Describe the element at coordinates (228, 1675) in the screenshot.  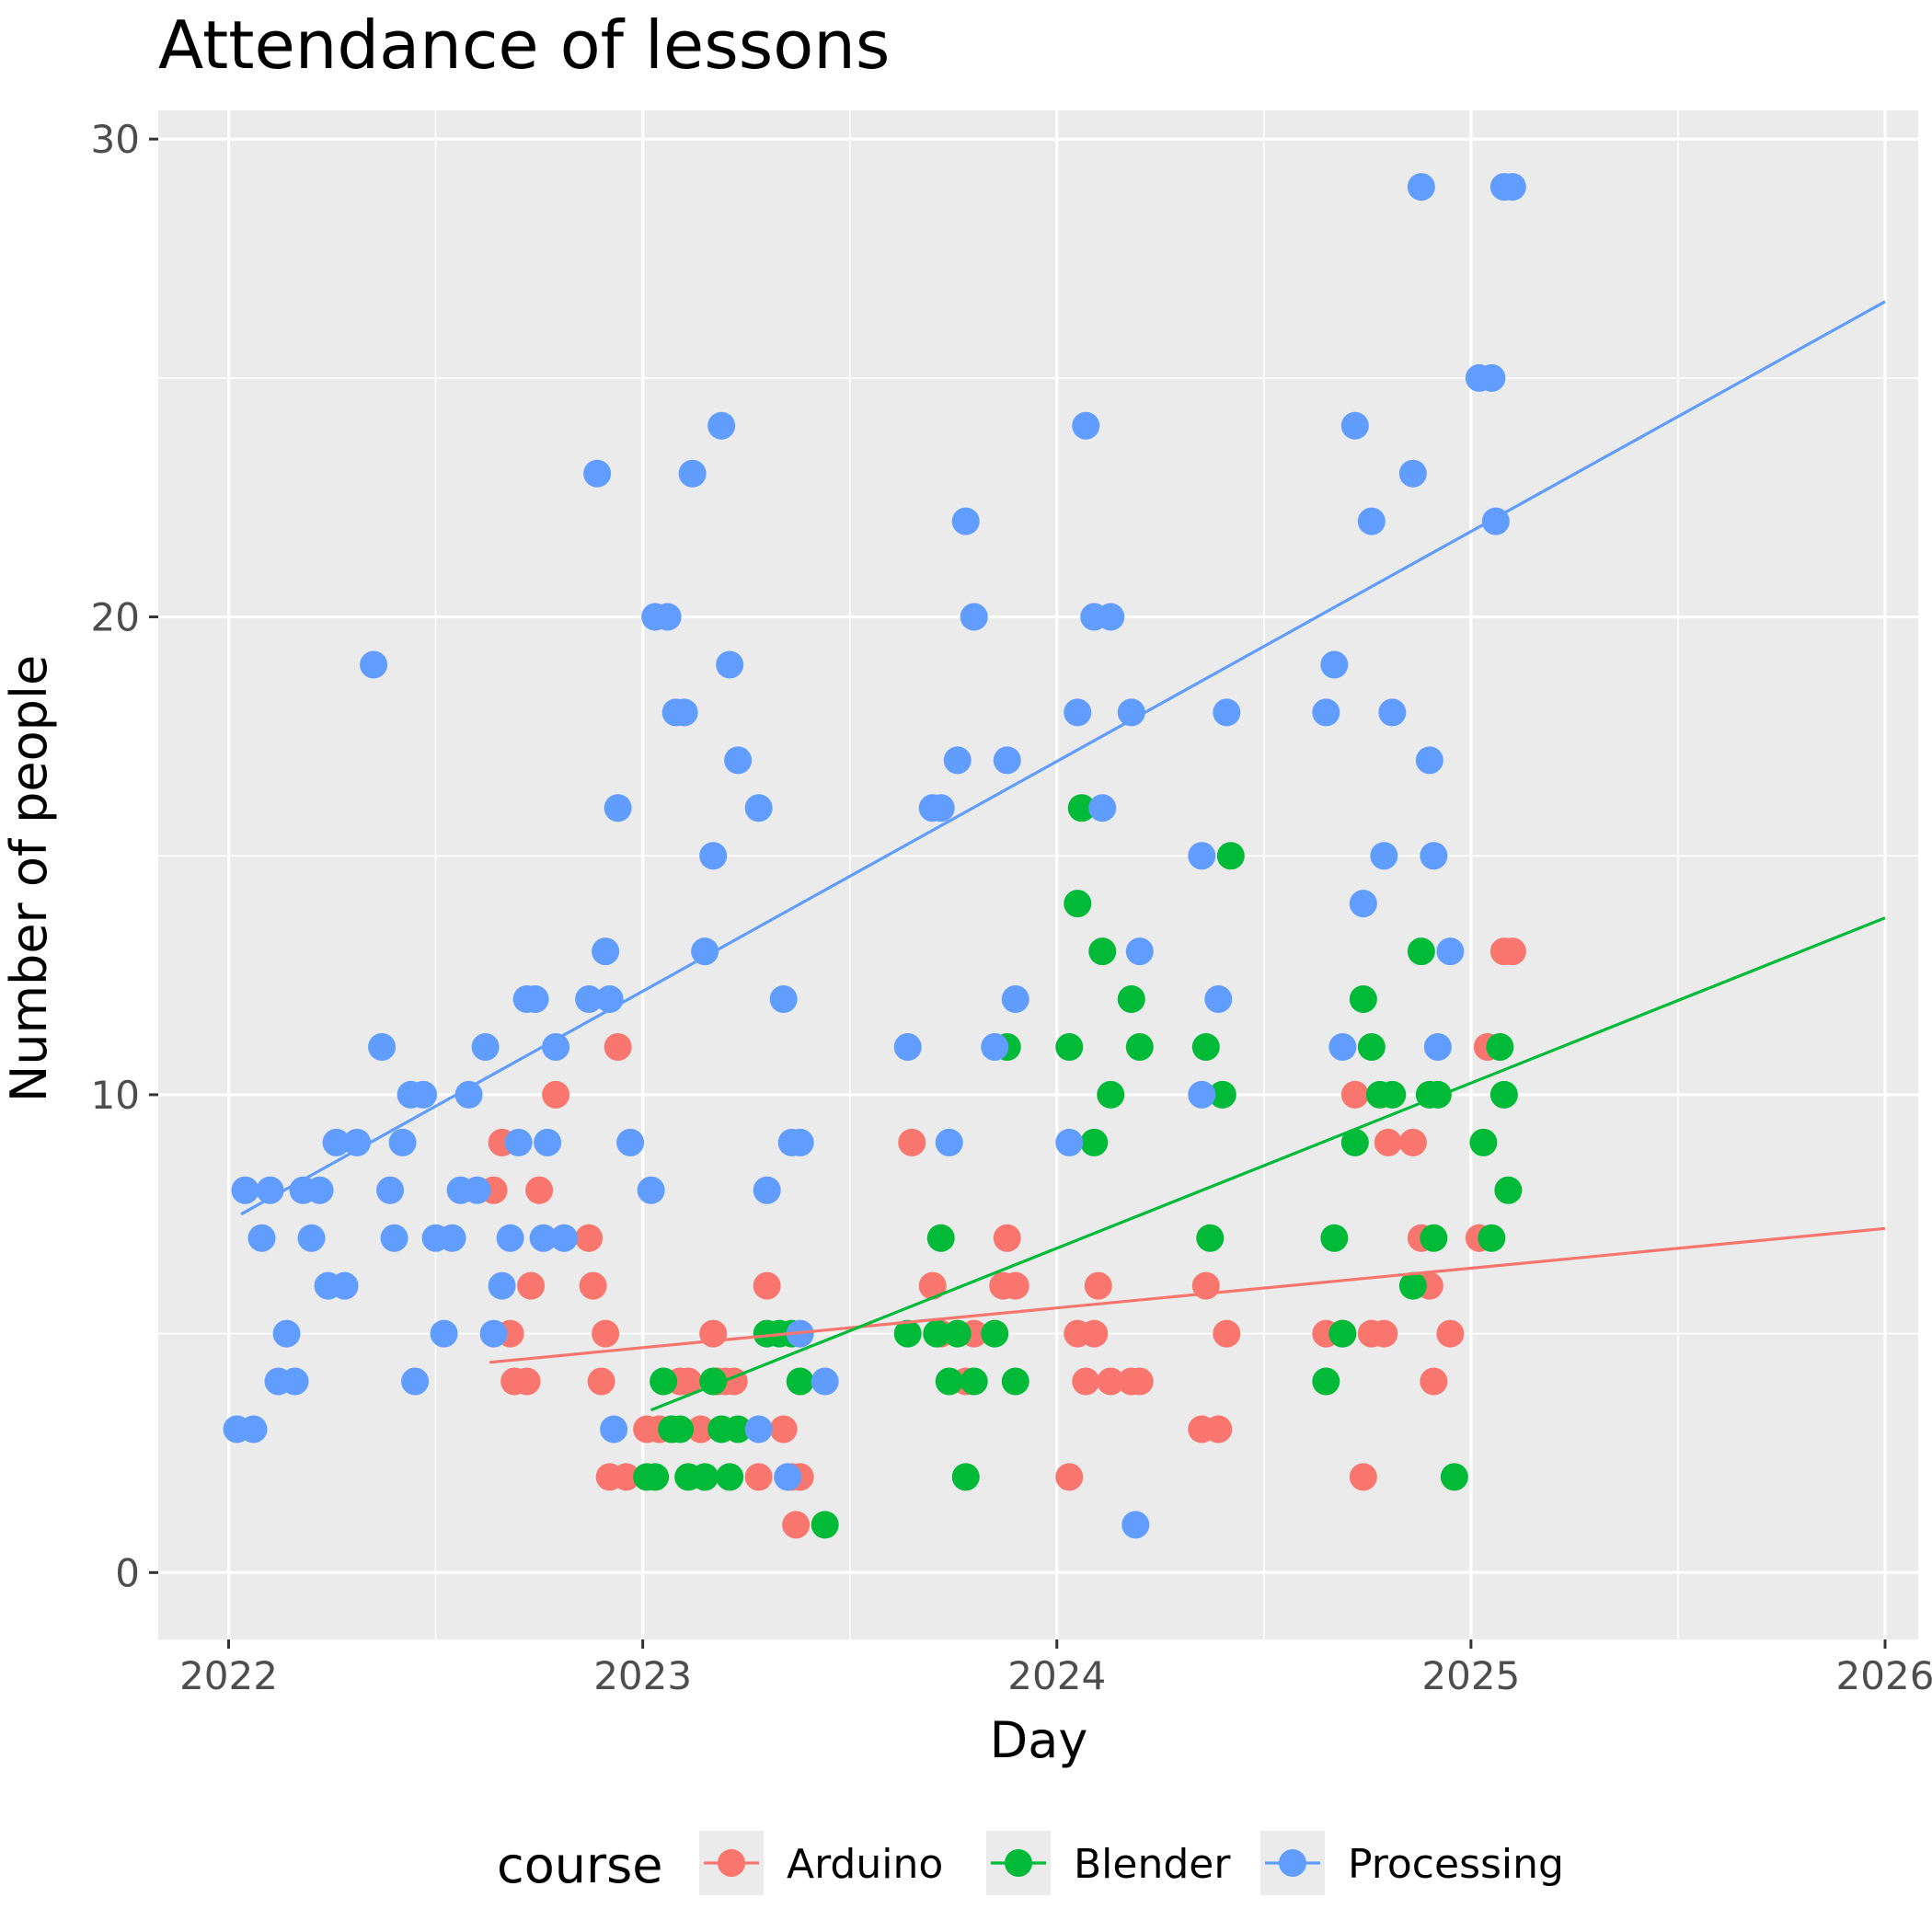
I see `x-tick-label: 2022` at that location.